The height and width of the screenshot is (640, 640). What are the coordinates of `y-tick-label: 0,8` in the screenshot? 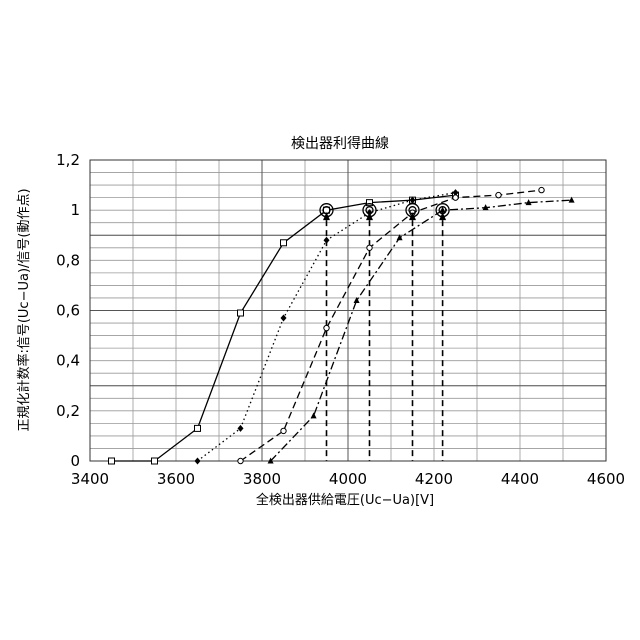 It's located at (68, 260).